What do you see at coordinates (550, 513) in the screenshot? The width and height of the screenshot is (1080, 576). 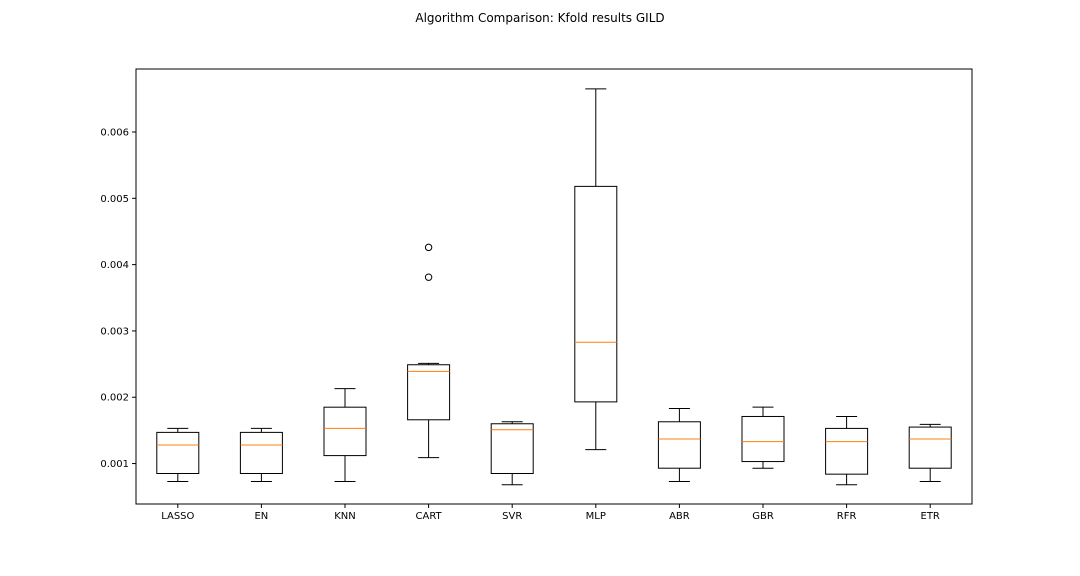 I see `x-axis: LASSO EN KNN CART SVR MLP ABR GBR RFR ETR` at bounding box center [550, 513].